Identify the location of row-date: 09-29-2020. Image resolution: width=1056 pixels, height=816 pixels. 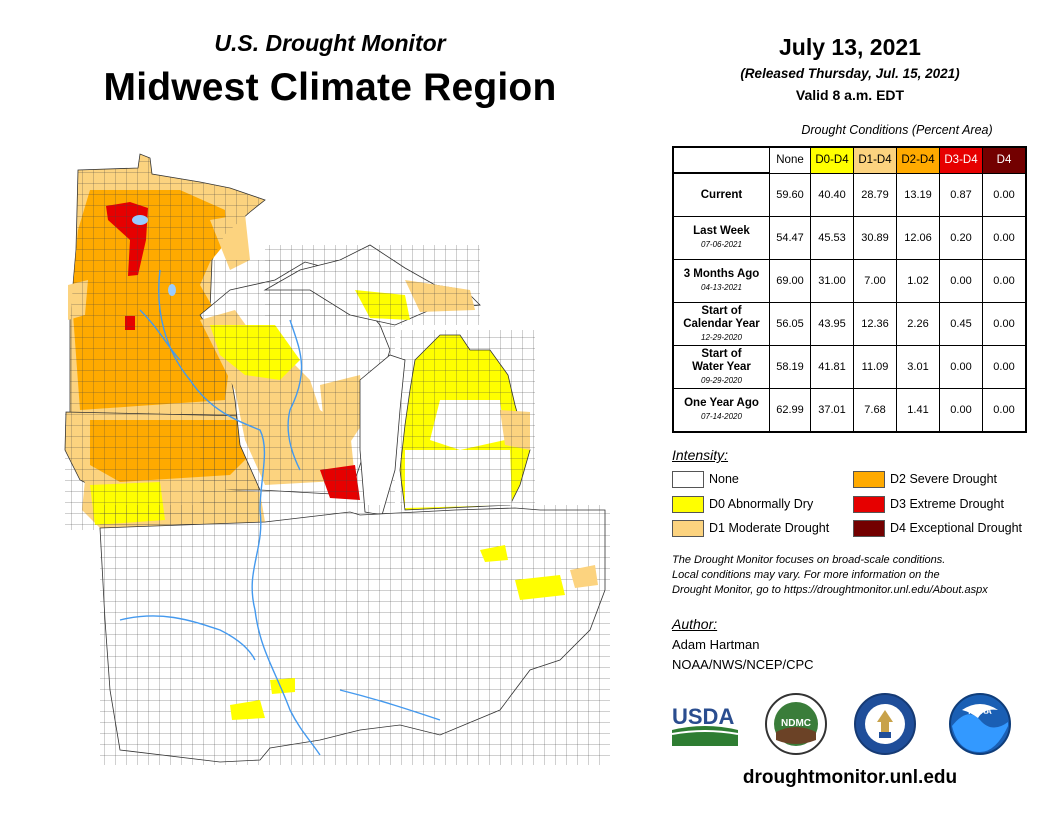
(721, 380).